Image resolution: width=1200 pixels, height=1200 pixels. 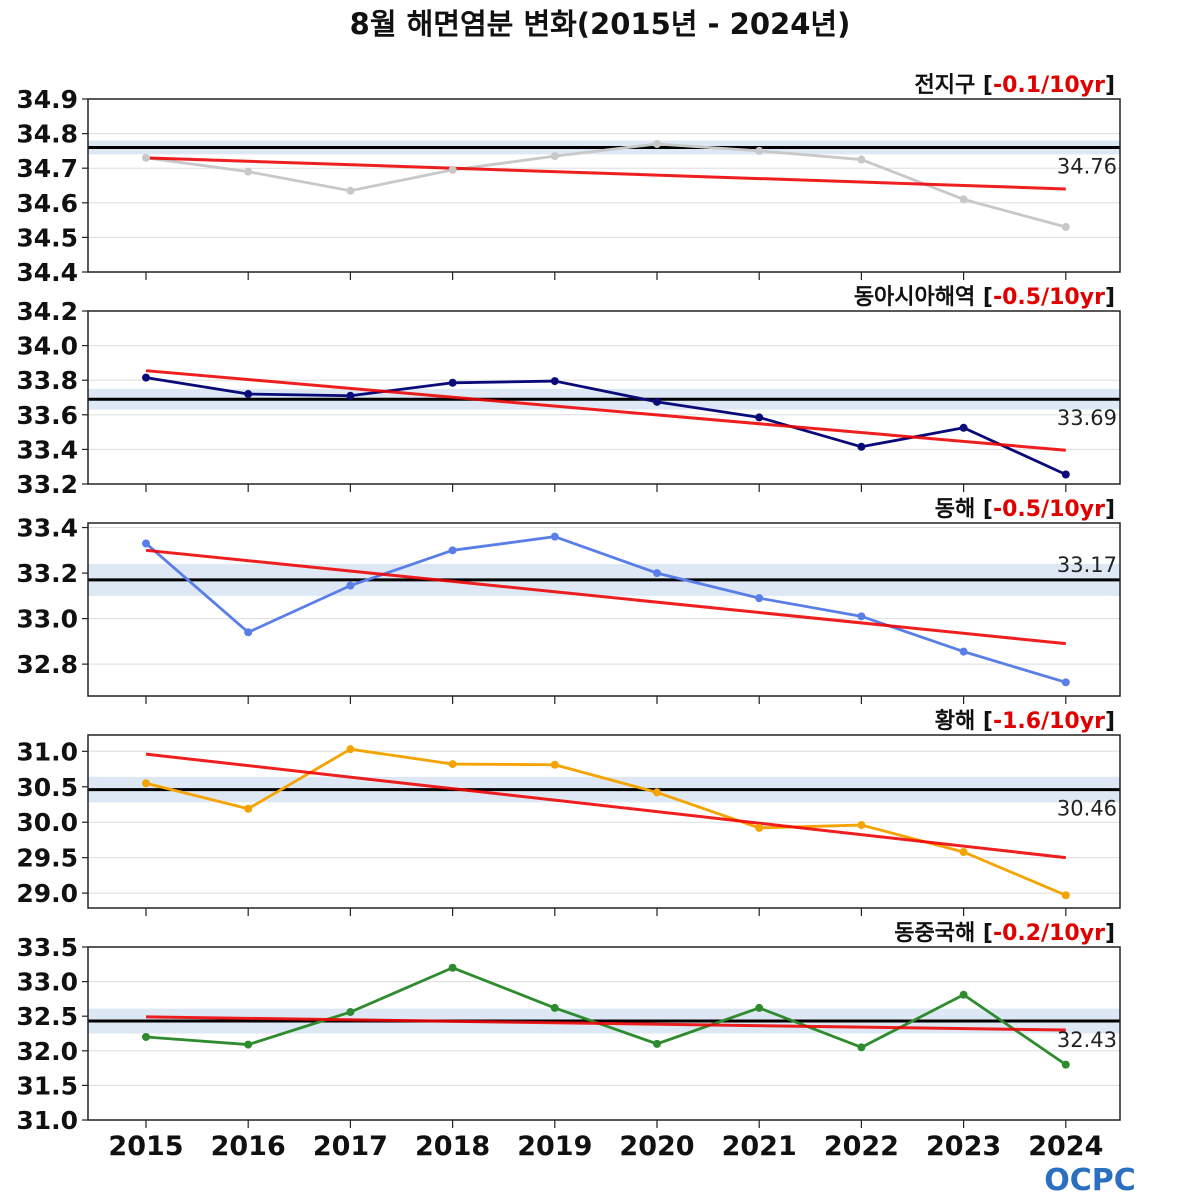 What do you see at coordinates (47, 380) in the screenshot?
I see `y-tick-label: 33.8` at bounding box center [47, 380].